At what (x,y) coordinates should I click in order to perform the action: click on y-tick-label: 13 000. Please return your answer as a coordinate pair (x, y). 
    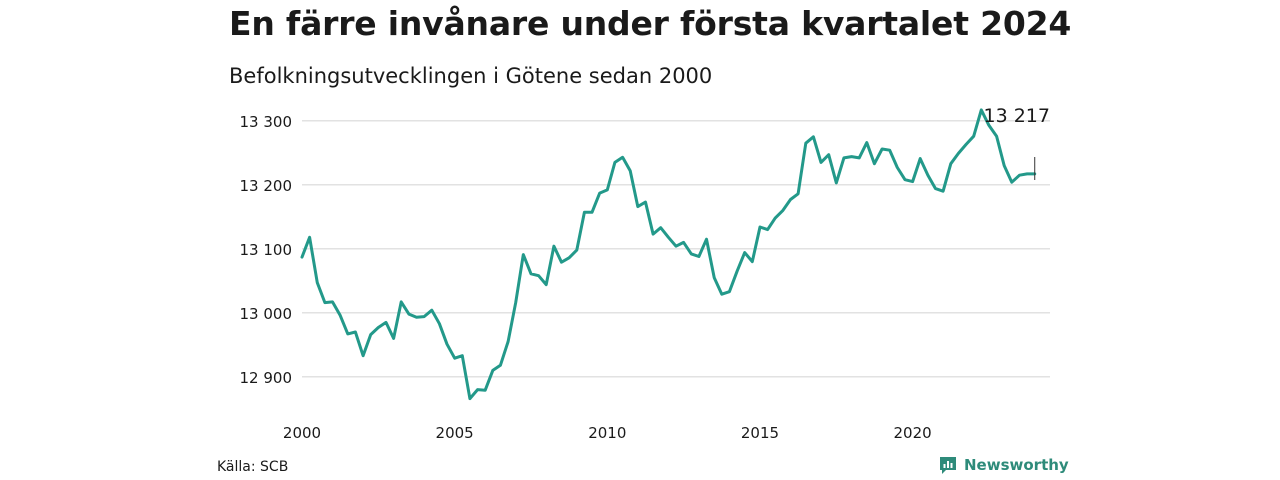
    Looking at the image, I should click on (266, 314).